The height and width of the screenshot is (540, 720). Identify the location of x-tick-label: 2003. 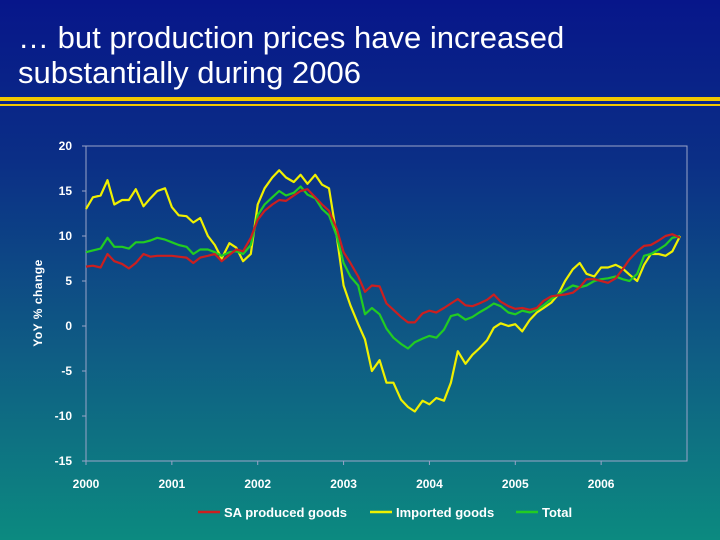
(343, 484).